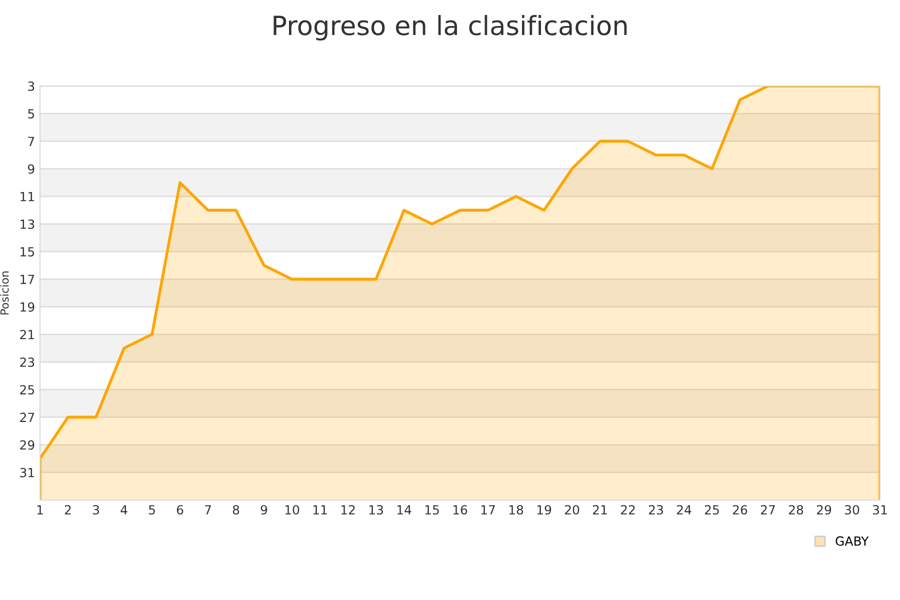  I want to click on x-tick-label: 20, so click(572, 510).